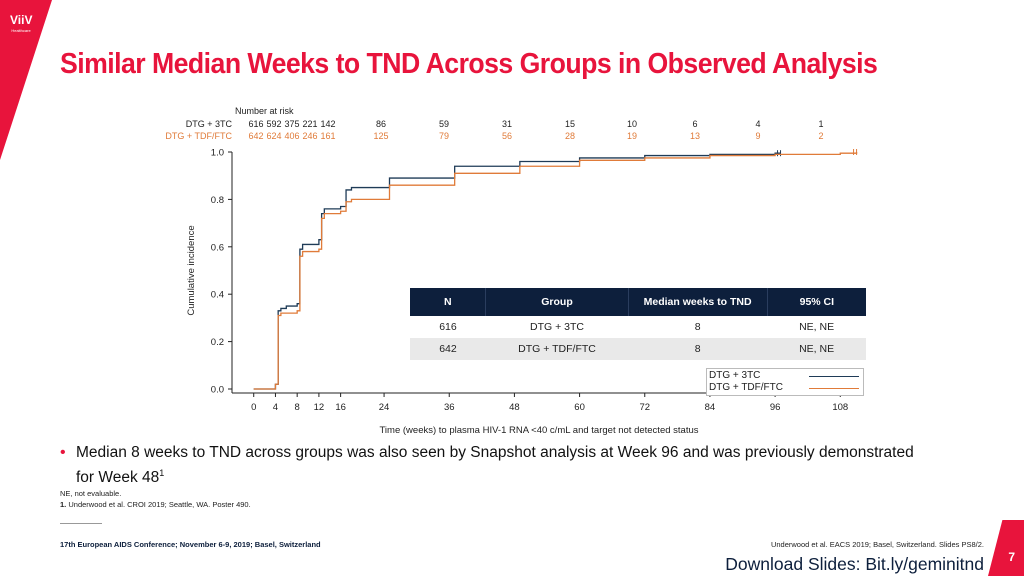  Describe the element at coordinates (557, 349) in the screenshot. I see `cell-group: DTG + TDF/FTC` at that location.